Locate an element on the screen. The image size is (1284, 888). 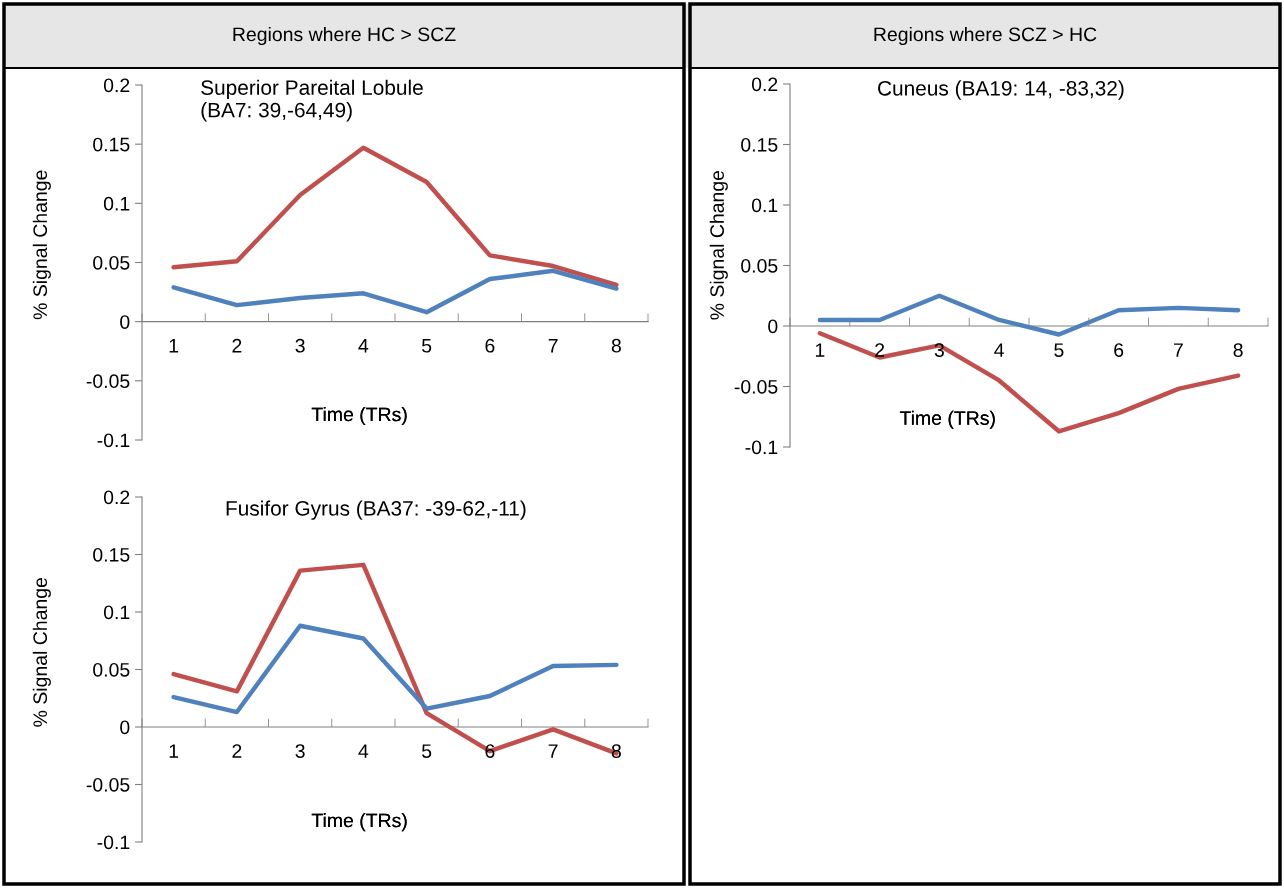
chart-title: Superior Pareital Lobule (BA7: 39,-64,49) is located at coordinates (312, 100).